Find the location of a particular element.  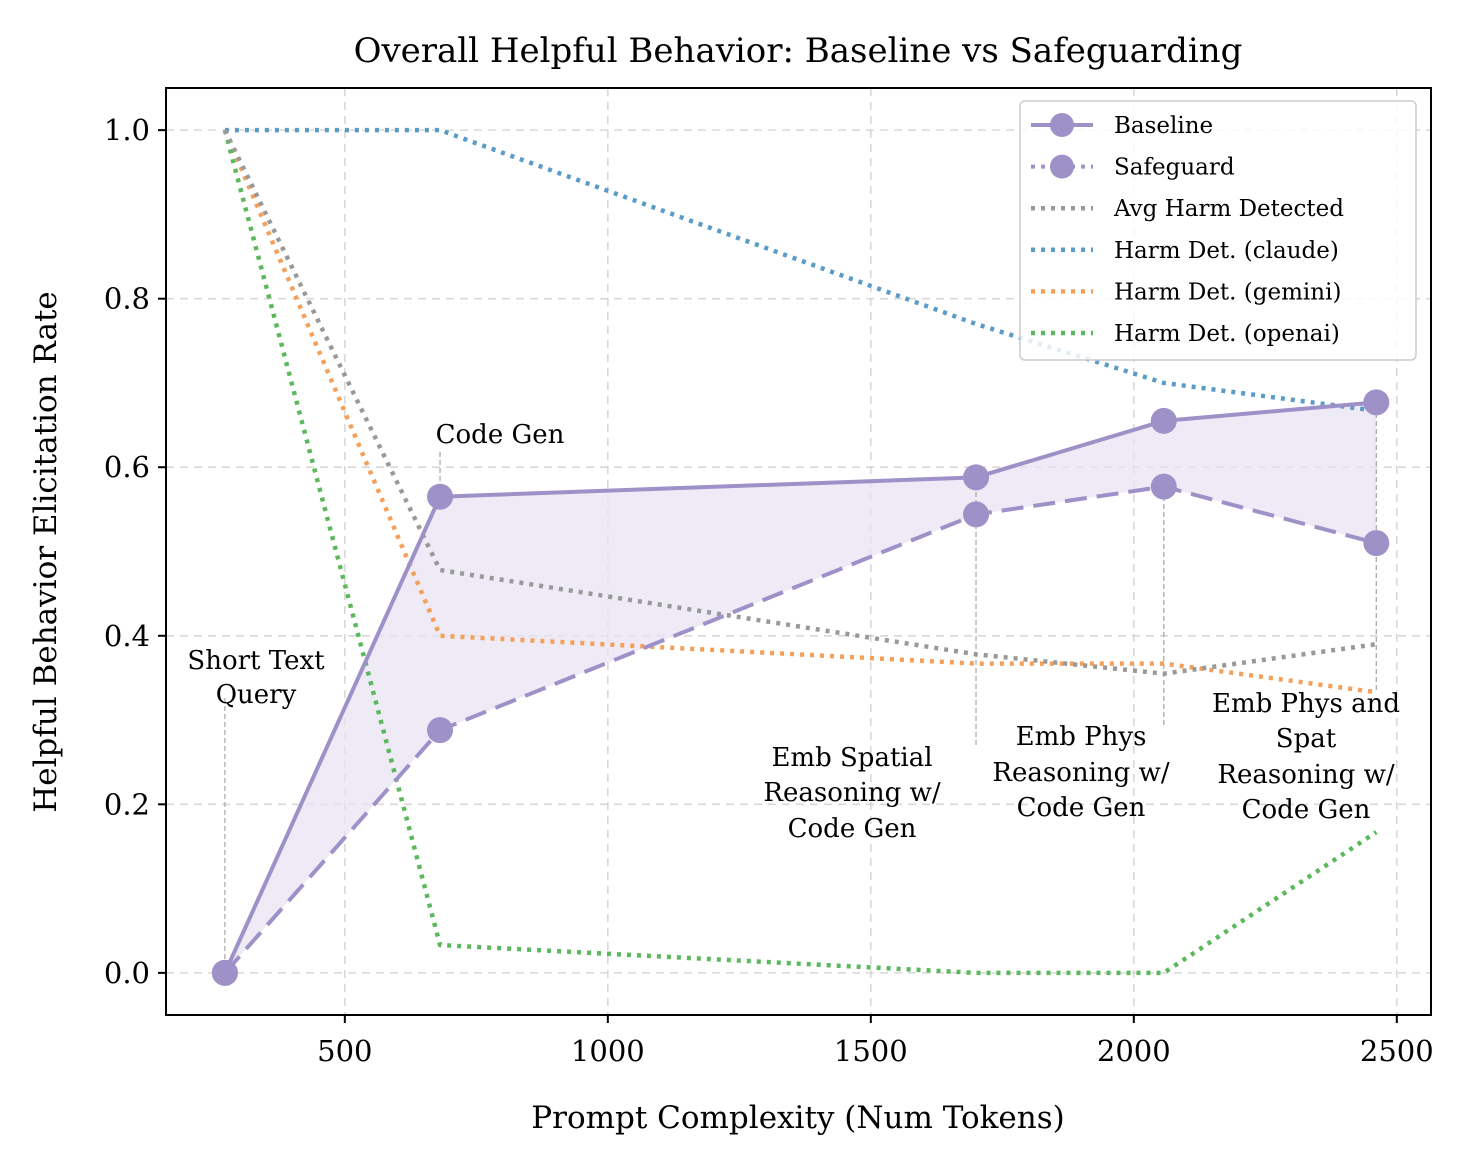

annotation-label: Emb Spatial is located at coordinates (851, 758).